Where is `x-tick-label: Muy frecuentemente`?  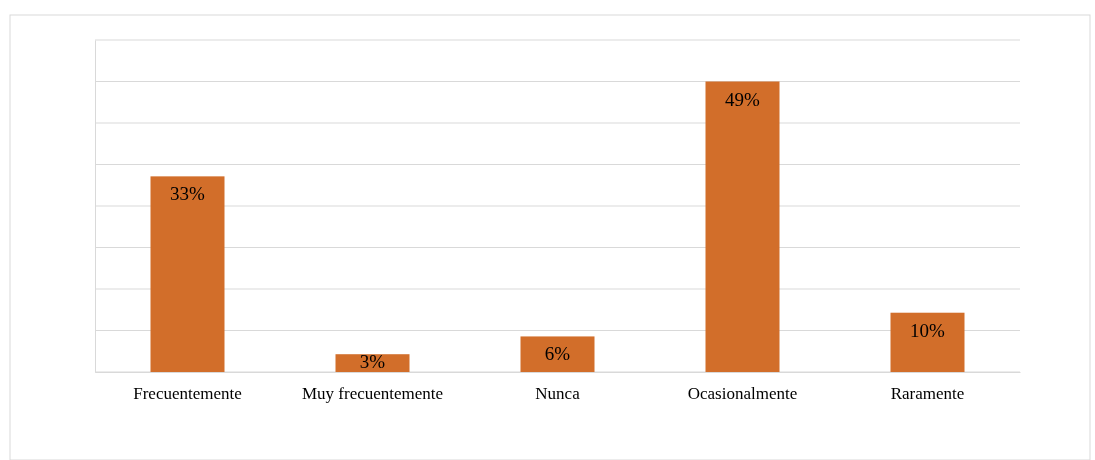 x-tick-label: Muy frecuentemente is located at coordinates (372, 393).